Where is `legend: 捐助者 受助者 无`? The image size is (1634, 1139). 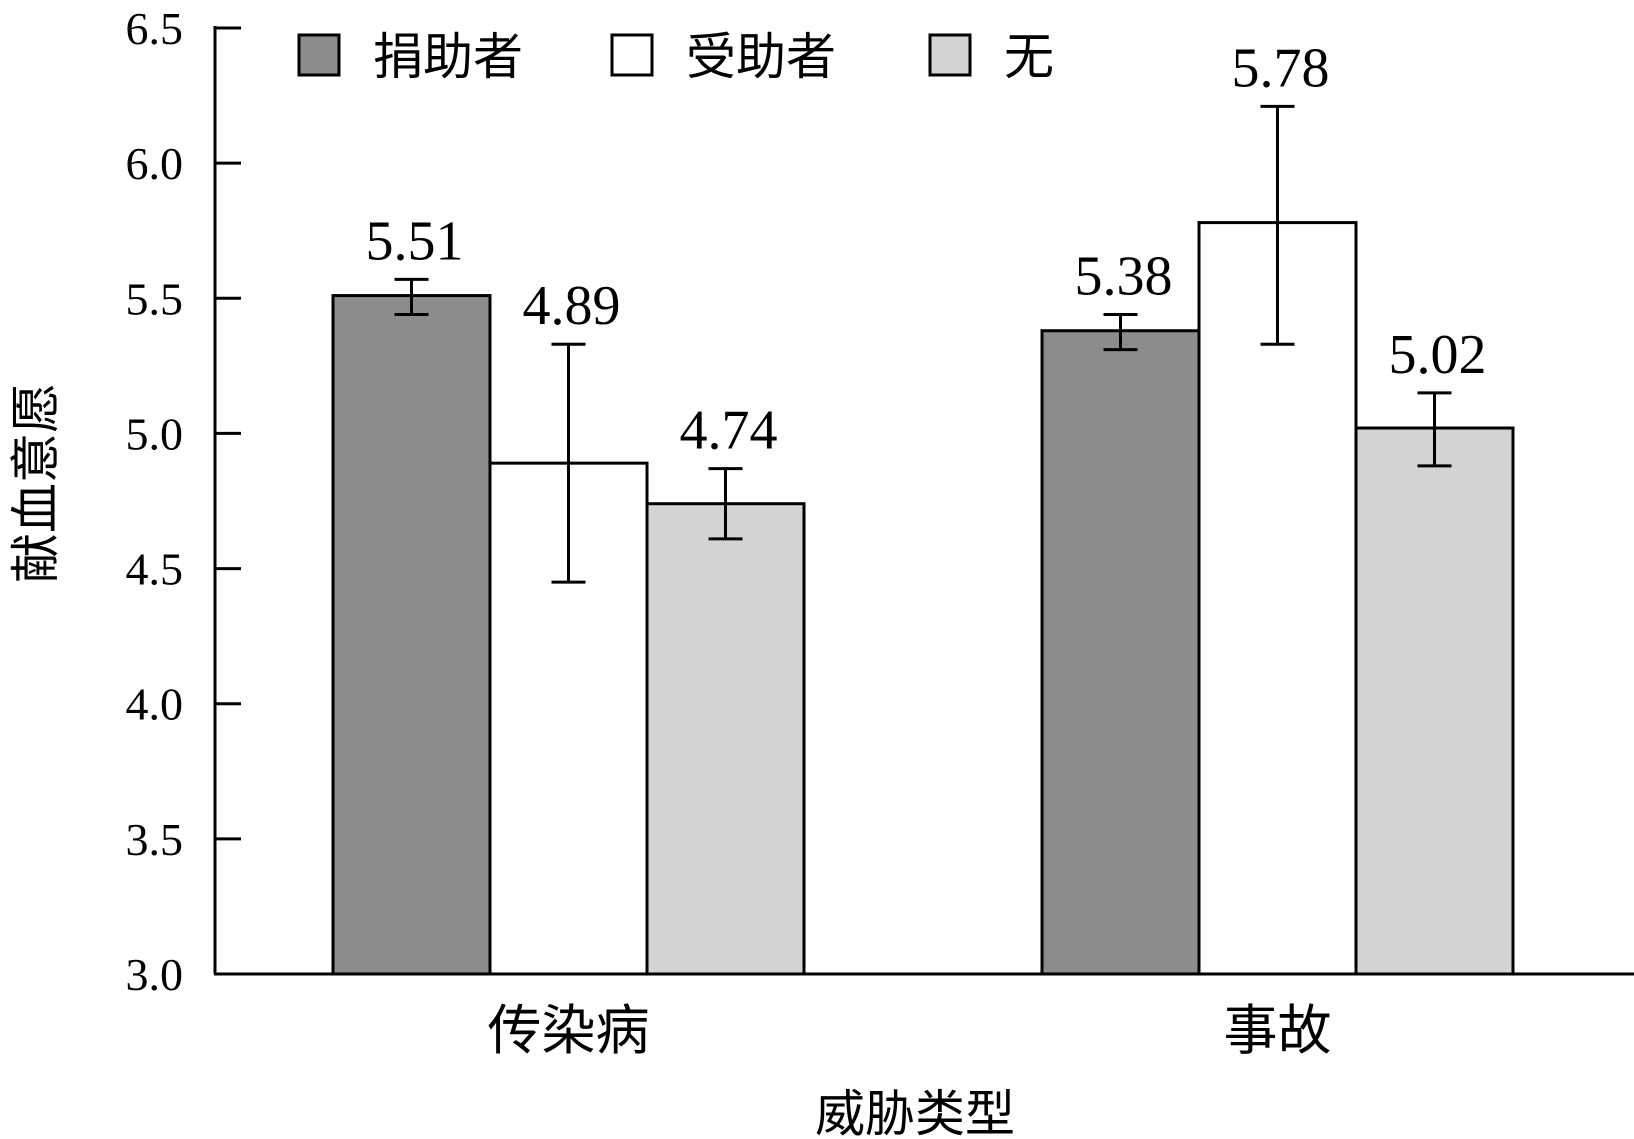 legend: 捐助者 受助者 无 is located at coordinates (675, 57).